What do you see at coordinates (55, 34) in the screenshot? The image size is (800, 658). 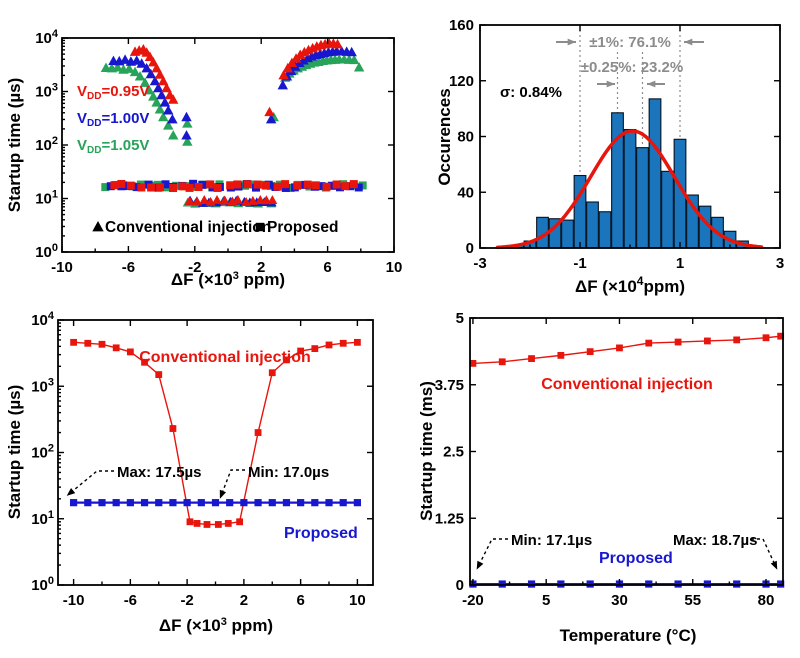 I see `chart-element: 4` at bounding box center [55, 34].